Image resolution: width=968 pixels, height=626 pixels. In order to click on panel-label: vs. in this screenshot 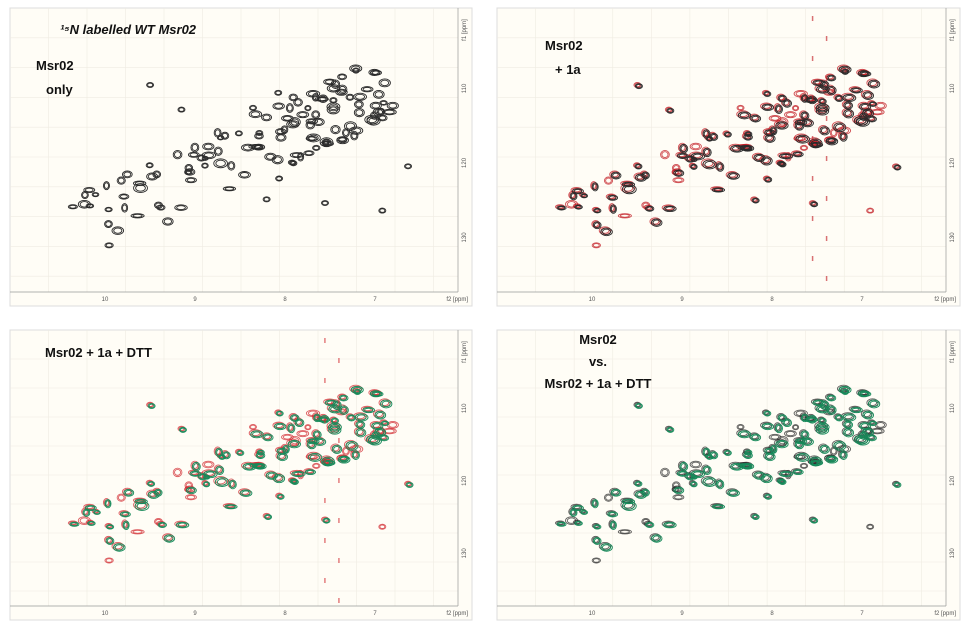, I will do `click(598, 361)`.